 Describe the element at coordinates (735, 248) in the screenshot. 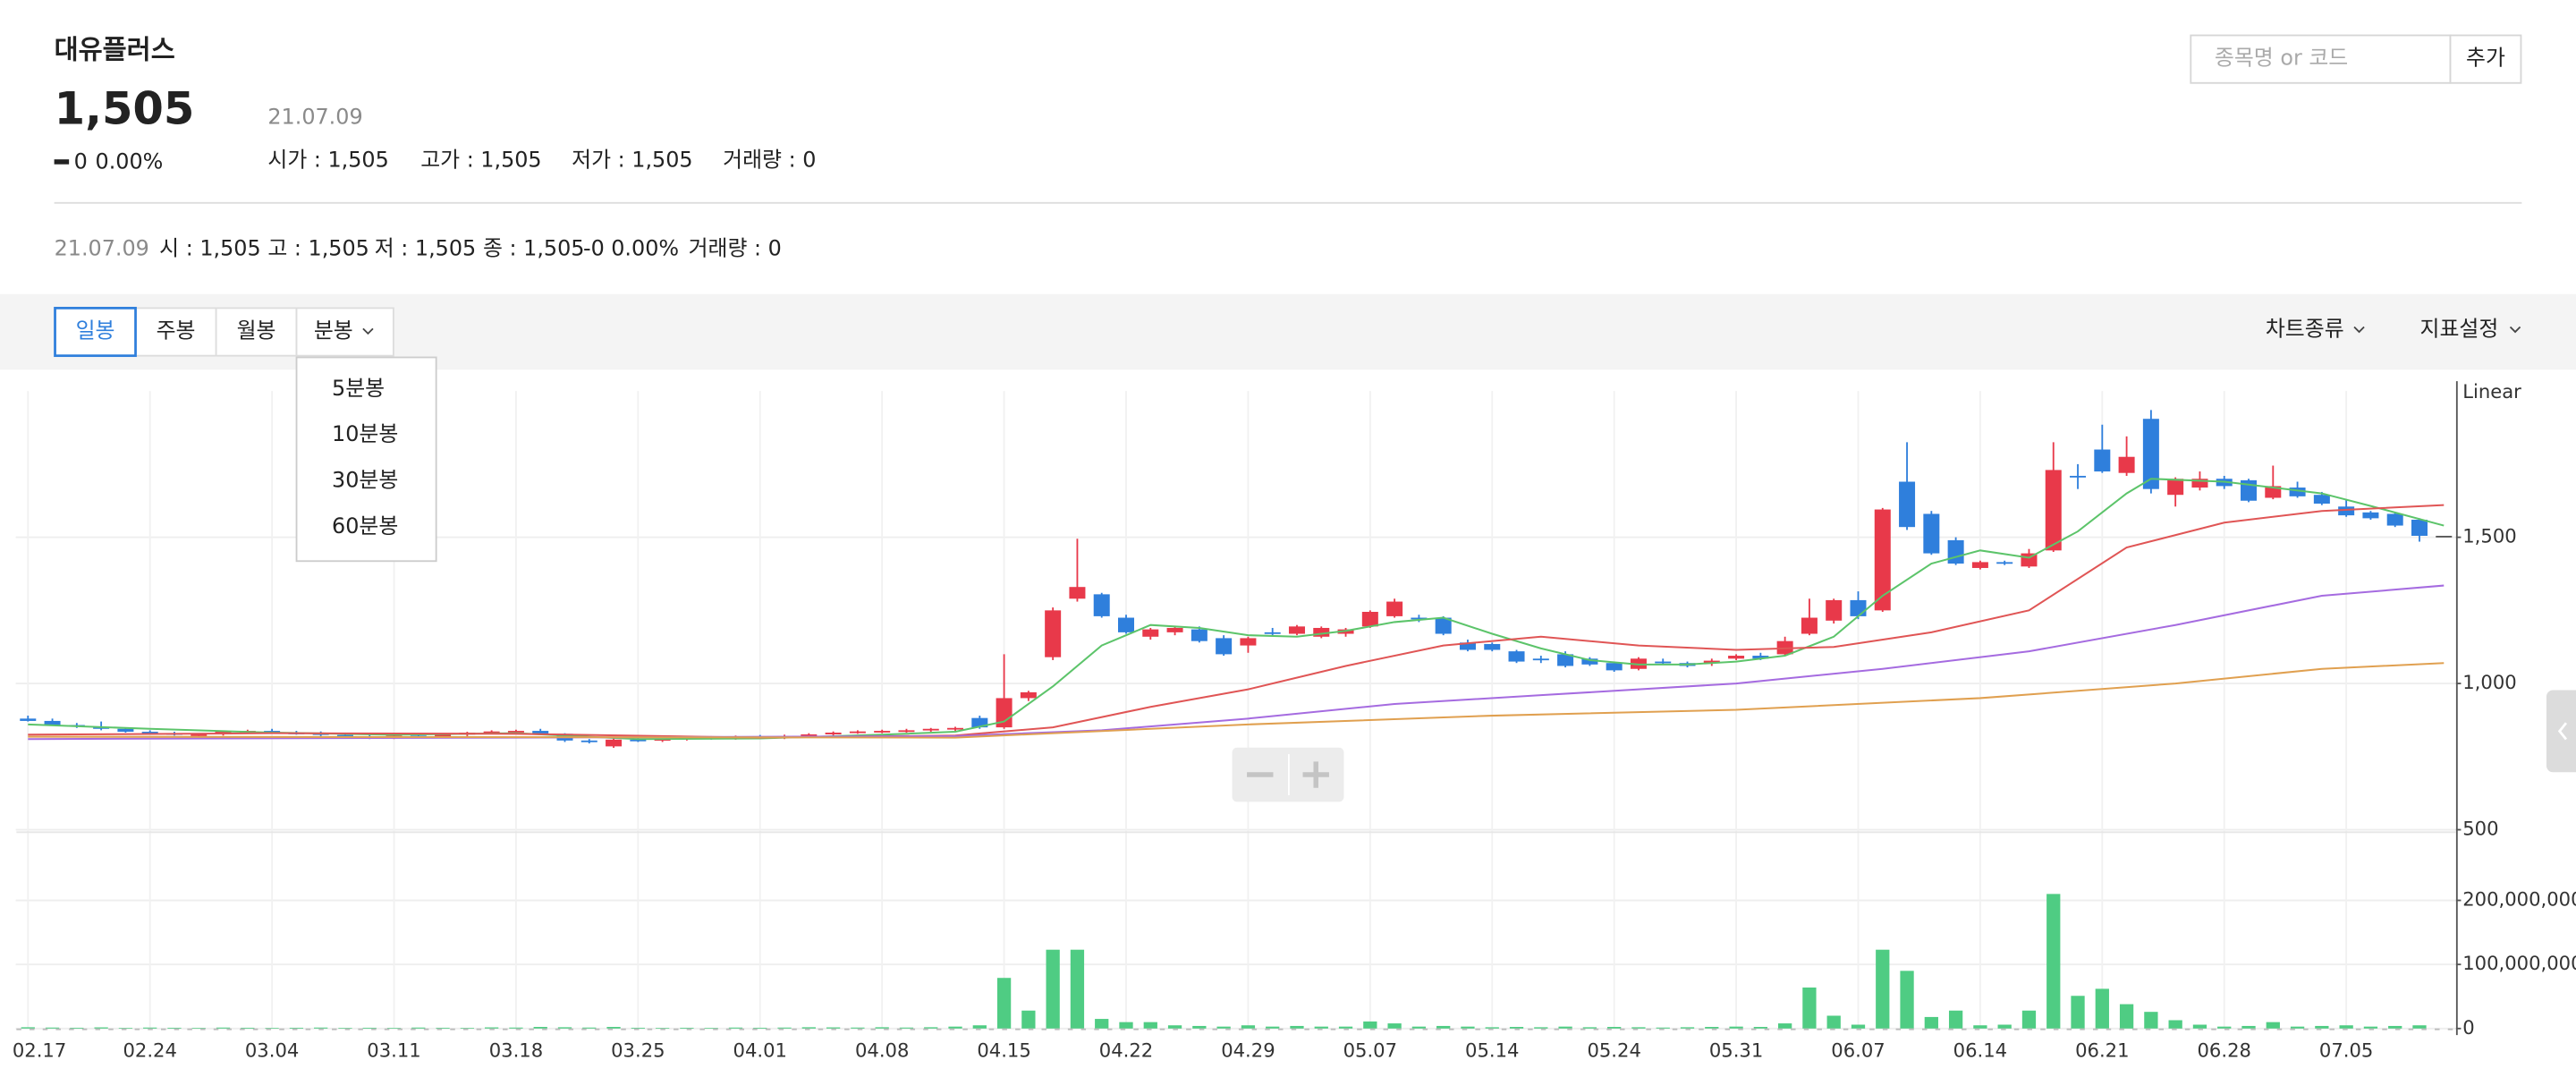

I see `detail-item: 거래량 : 0` at that location.